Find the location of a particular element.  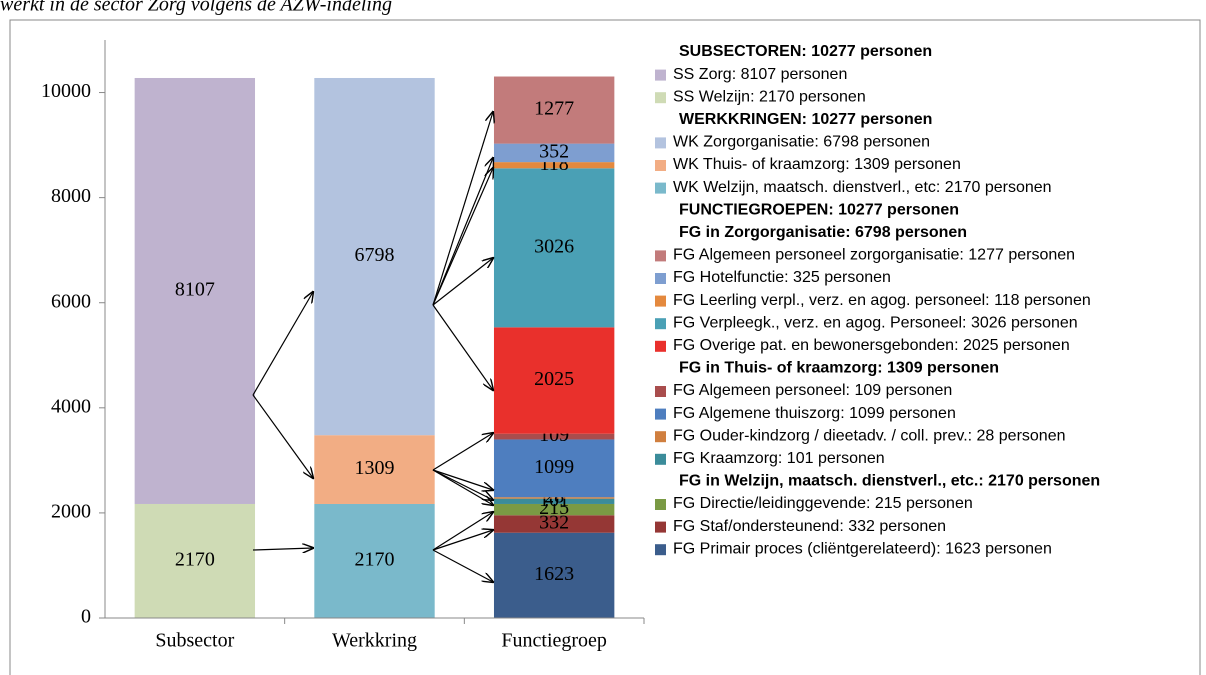

data-label: 1623 is located at coordinates (554, 574).